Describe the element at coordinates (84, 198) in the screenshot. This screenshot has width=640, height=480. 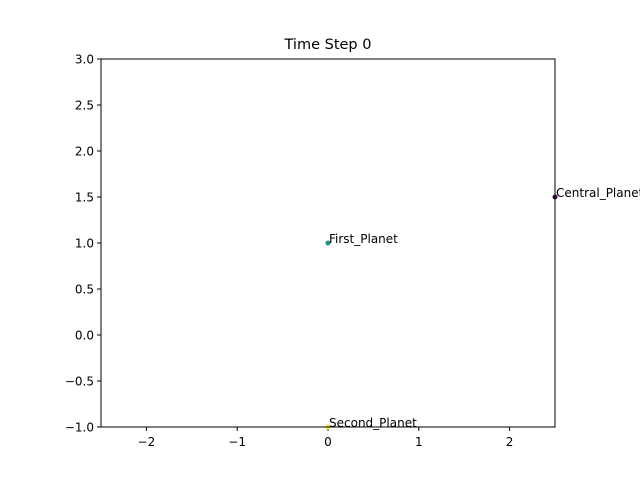
I see `y-tick-label: 1.5` at that location.